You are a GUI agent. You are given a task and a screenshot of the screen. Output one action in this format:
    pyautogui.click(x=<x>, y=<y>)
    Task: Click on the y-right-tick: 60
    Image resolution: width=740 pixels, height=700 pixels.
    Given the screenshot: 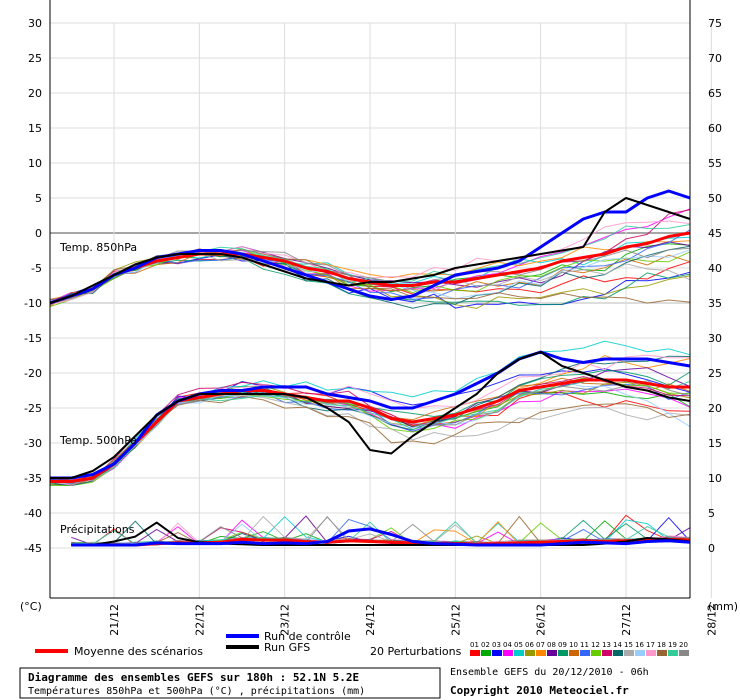 What is the action you would take?
    pyautogui.click(x=715, y=128)
    